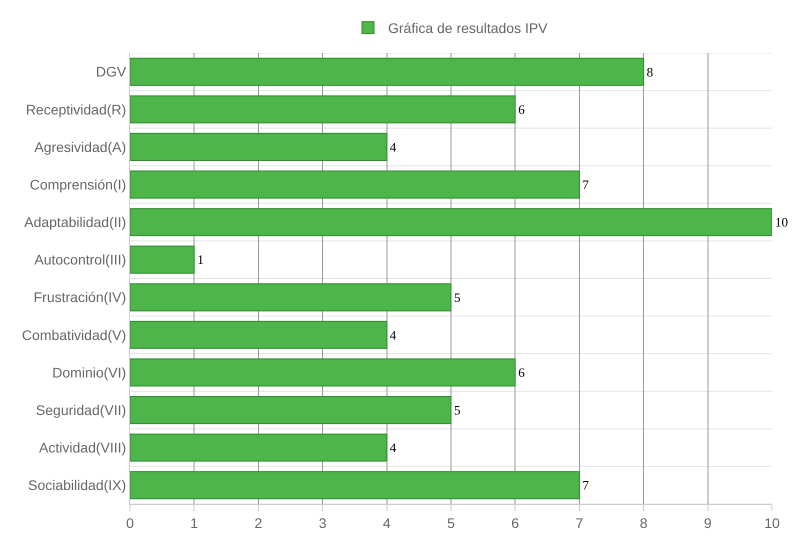  Describe the element at coordinates (77, 485) in the screenshot. I see `y-tick-label: Sociabilidad(IX)` at that location.